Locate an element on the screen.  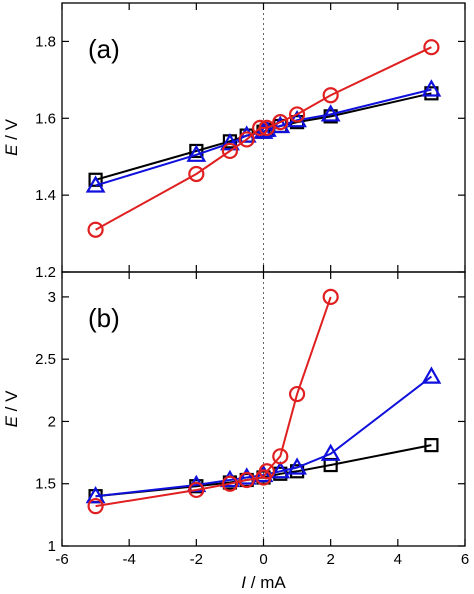
y-tick-label: 1.8 is located at coordinates (45, 41).